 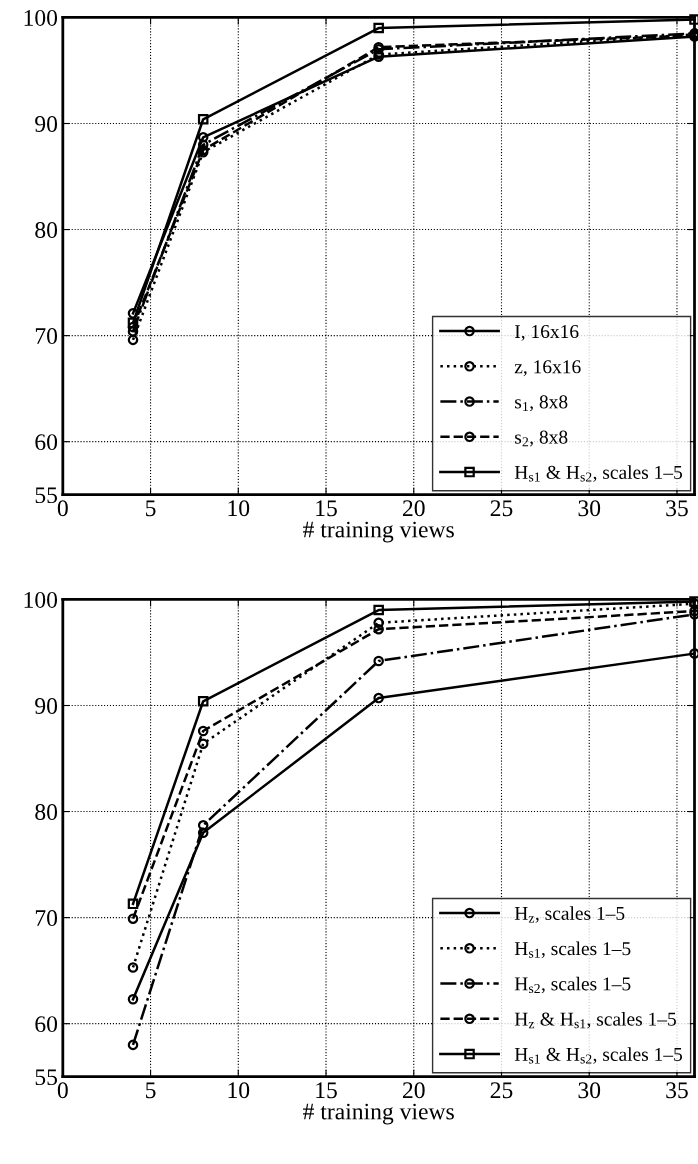 I want to click on legend-label: H$_{s2}$, scales 1–5, so click(x=572, y=985).